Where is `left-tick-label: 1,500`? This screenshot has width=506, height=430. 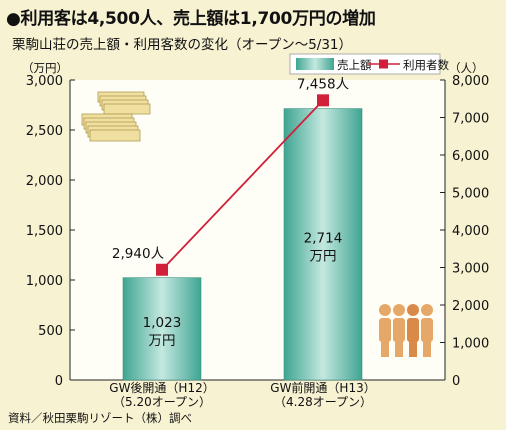 left-tick-label: 1,500 is located at coordinates (44, 231).